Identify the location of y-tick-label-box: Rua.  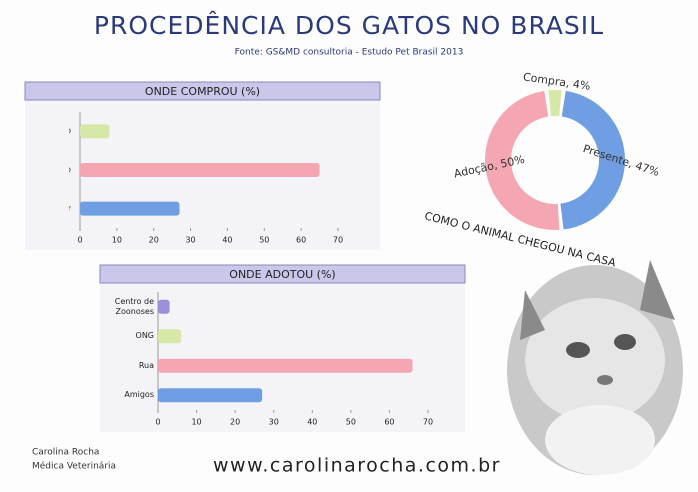
(146, 365).